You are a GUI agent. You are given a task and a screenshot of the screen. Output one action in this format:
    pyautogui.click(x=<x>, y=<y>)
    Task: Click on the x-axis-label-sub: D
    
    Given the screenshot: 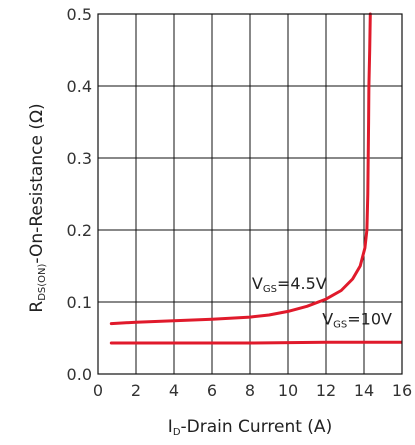 What is the action you would take?
    pyautogui.click(x=177, y=432)
    